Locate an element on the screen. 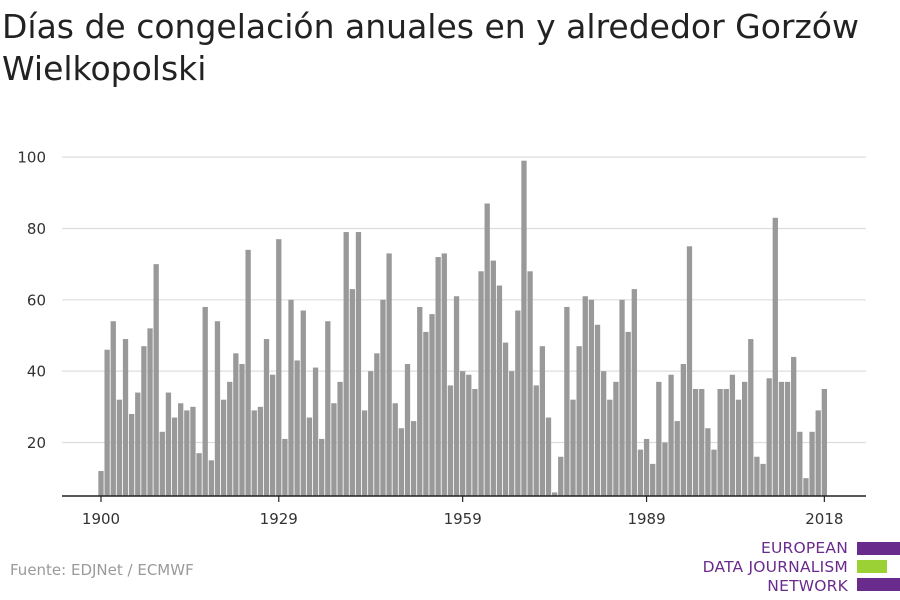  y-tick-label: 60 is located at coordinates (36, 300).